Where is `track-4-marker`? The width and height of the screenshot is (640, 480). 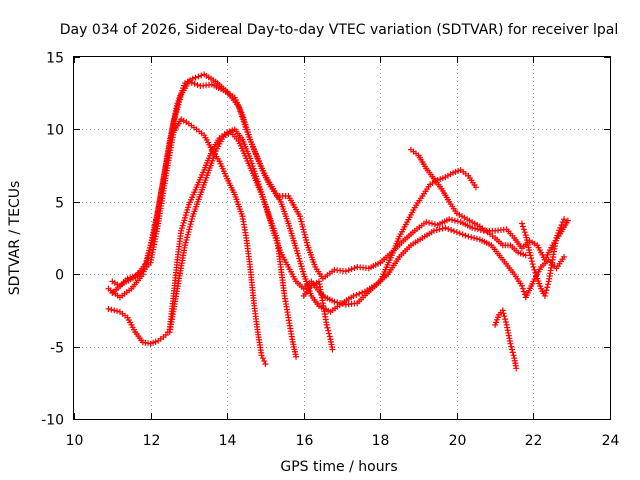
track-4-marker is located at coordinates (264, 361).